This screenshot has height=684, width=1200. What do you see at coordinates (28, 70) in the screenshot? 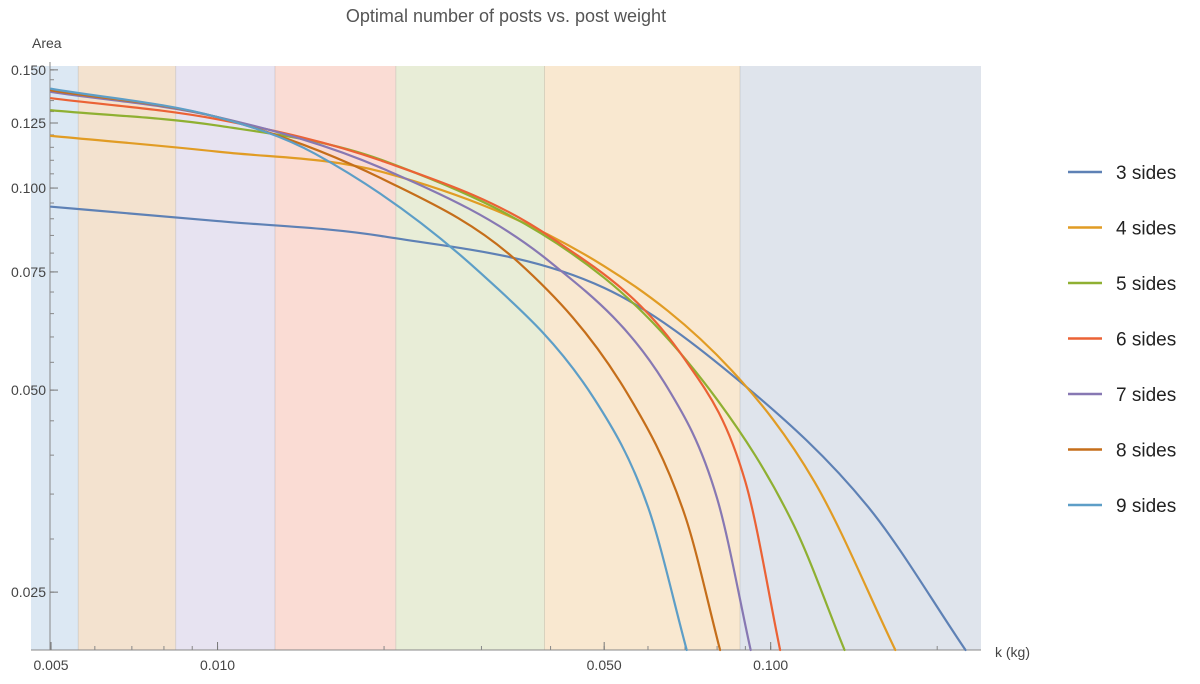
I see `y-tick-label: 0.150` at bounding box center [28, 70].